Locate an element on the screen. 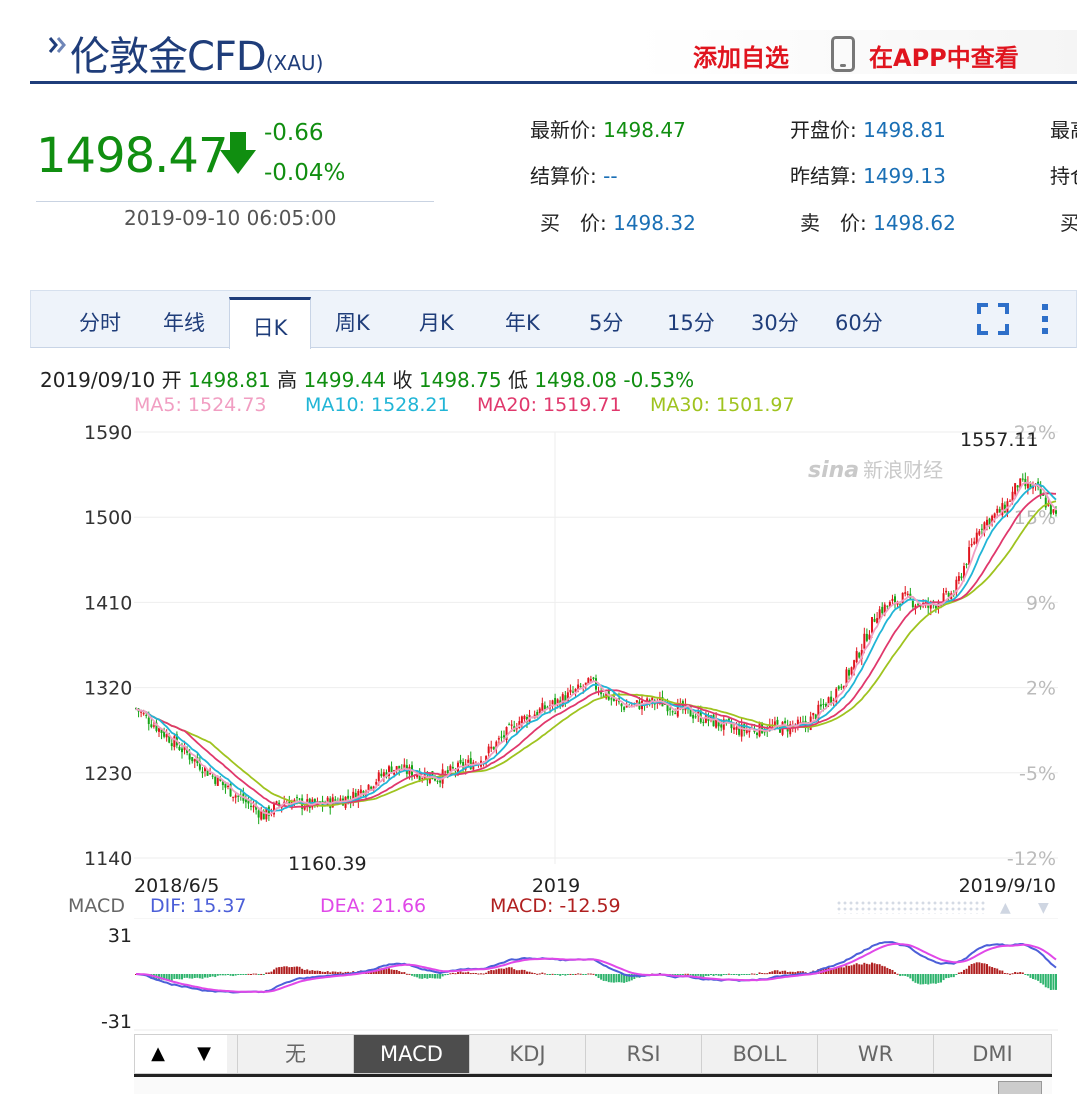 The image size is (1077, 1094). tab-weekly-k: 周K is located at coordinates (352, 323).